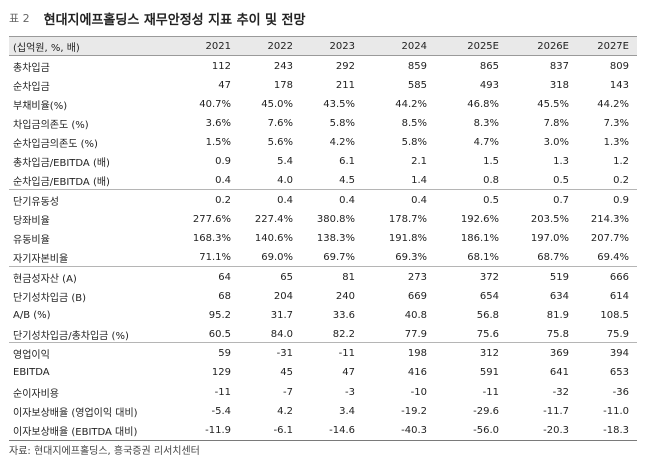 The width and height of the screenshot is (670, 464). What do you see at coordinates (486, 411) in the screenshot?
I see `table-cell: -29.6` at bounding box center [486, 411].